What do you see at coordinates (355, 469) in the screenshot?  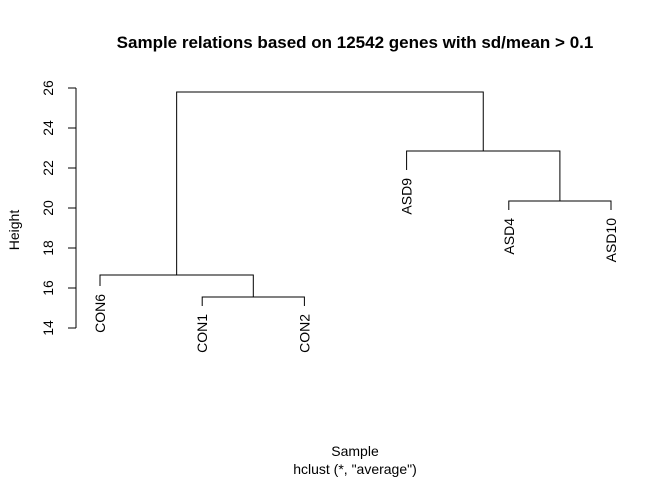 I see `method-sublabel: hclust (*, "average")` at bounding box center [355, 469].